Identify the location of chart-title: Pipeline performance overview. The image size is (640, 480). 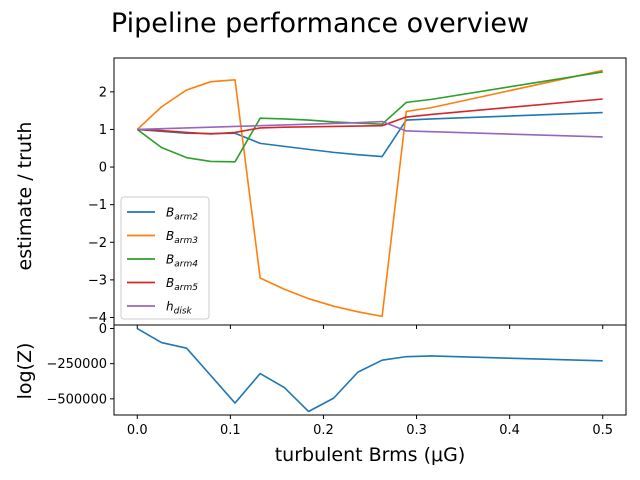
(320, 23).